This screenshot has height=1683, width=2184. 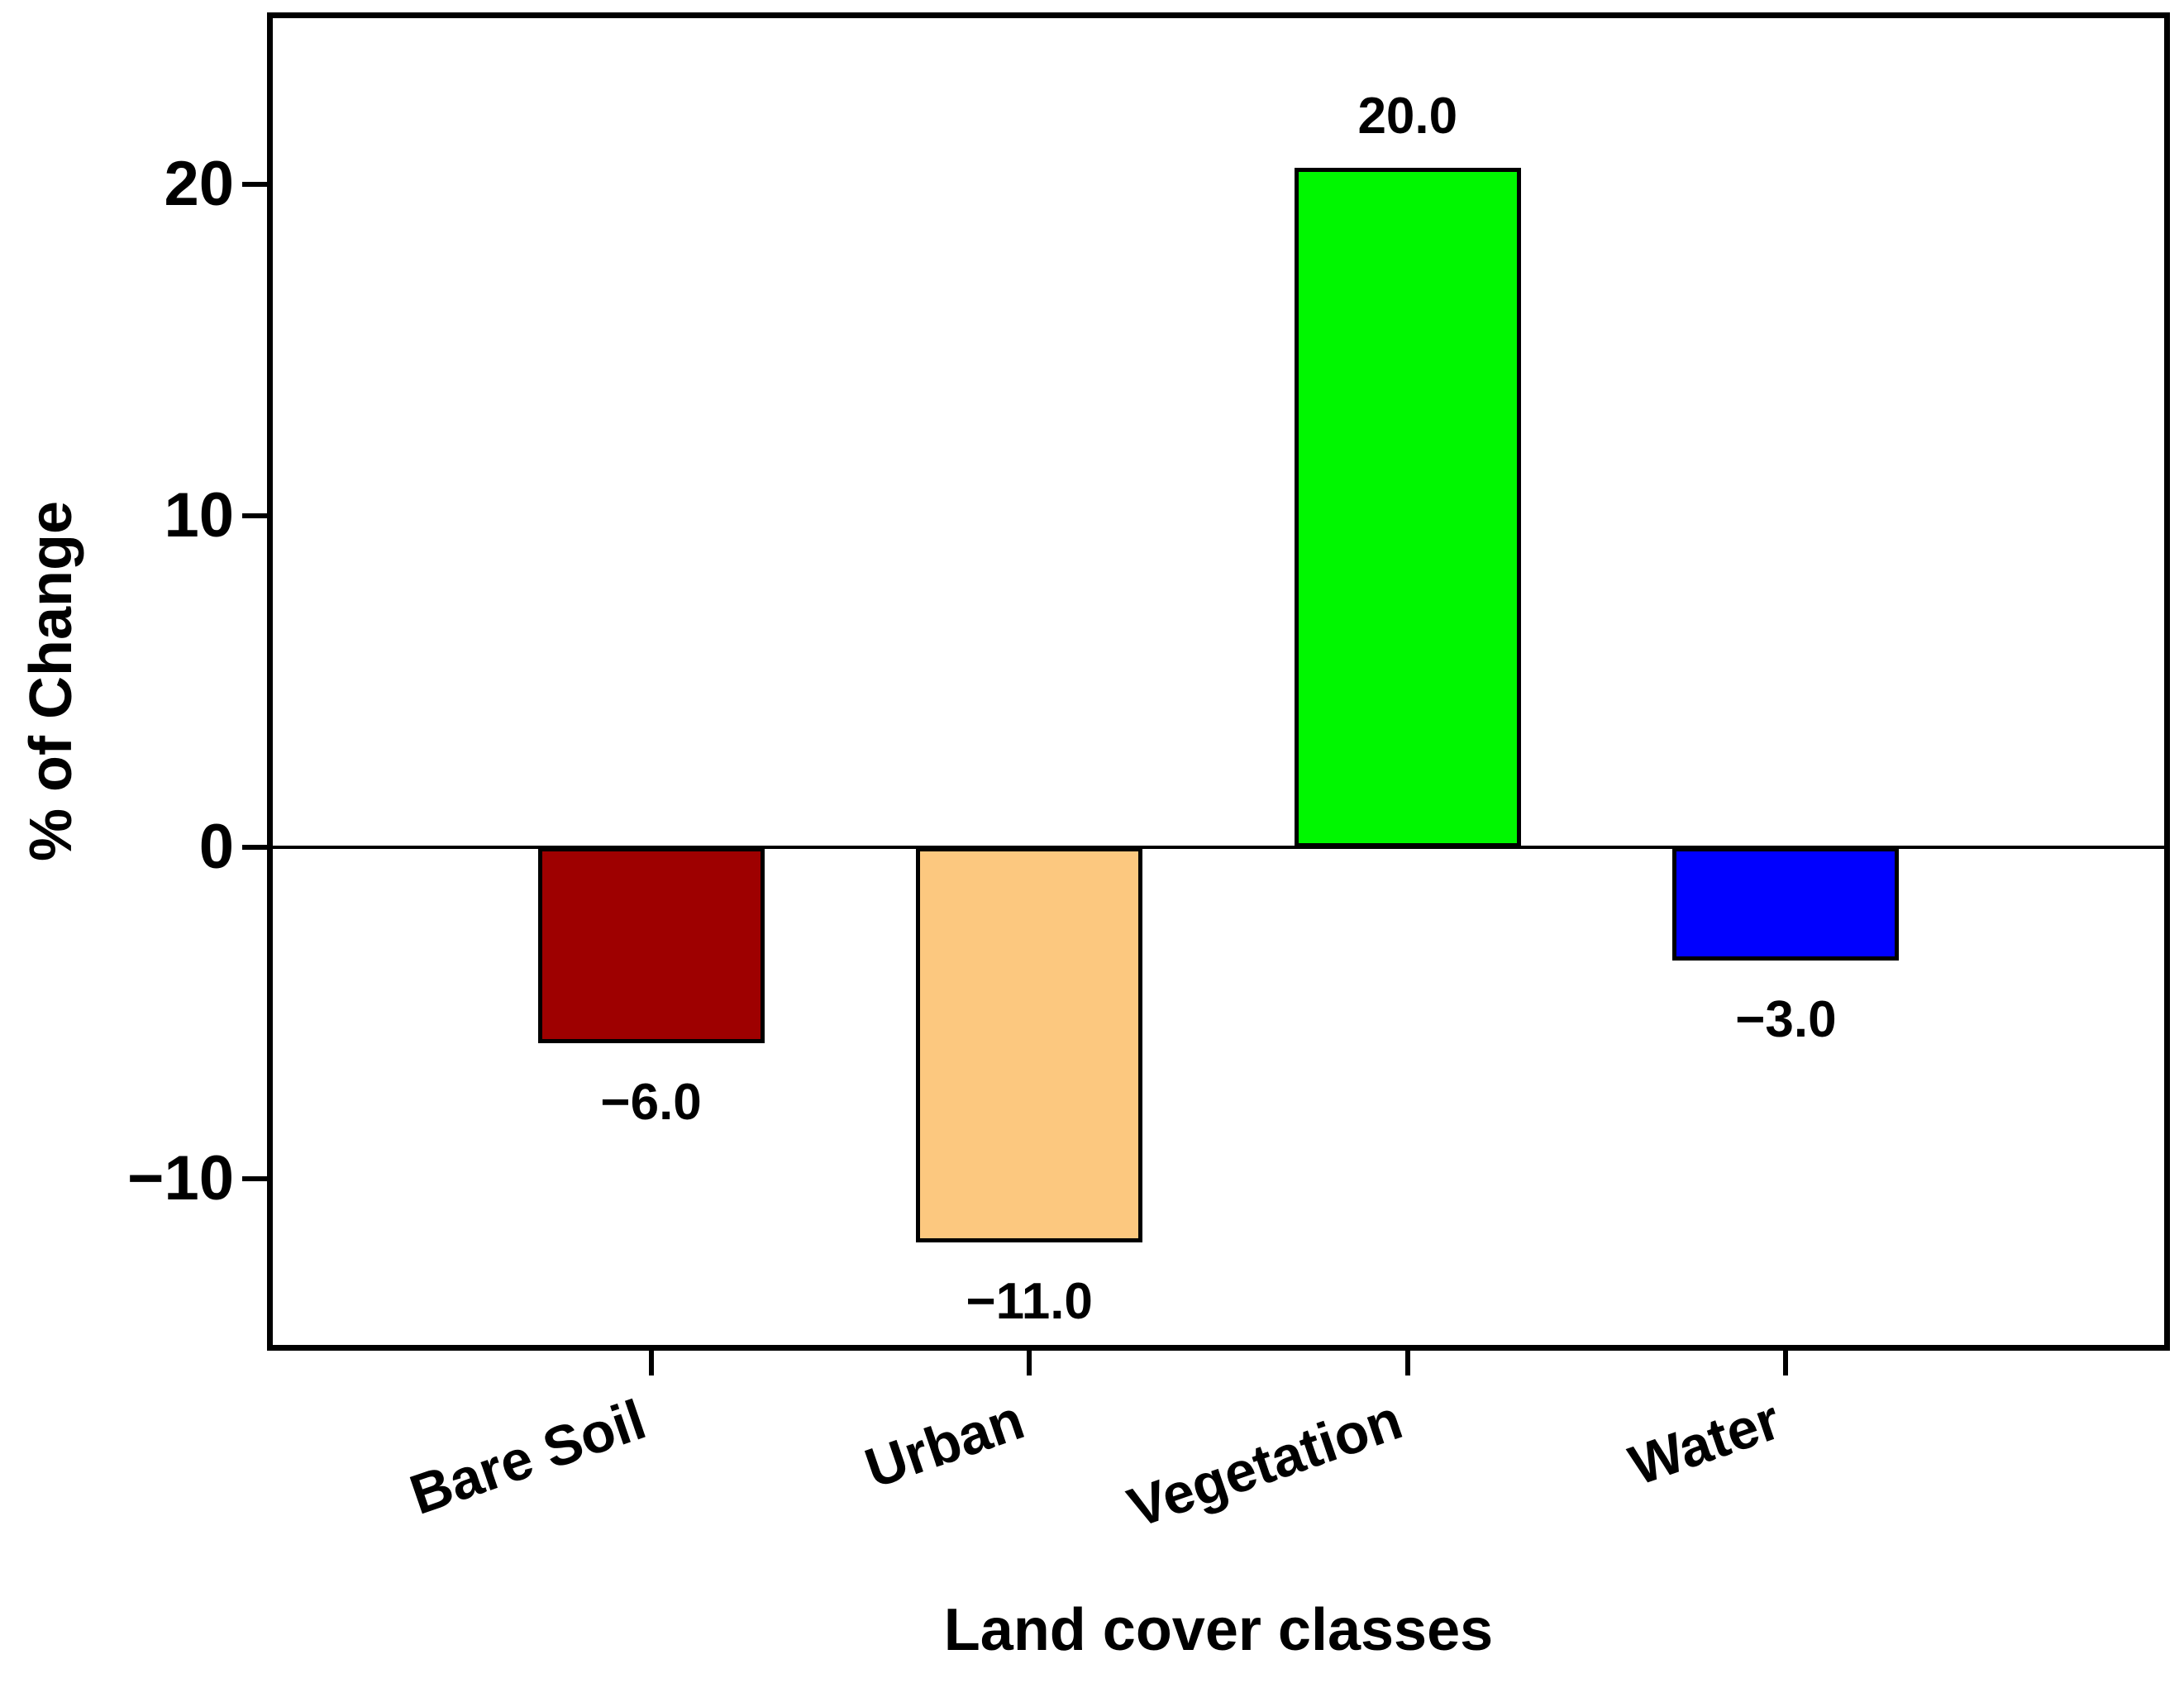 What do you see at coordinates (199, 183) in the screenshot?
I see `y-tick-label-20: 20` at bounding box center [199, 183].